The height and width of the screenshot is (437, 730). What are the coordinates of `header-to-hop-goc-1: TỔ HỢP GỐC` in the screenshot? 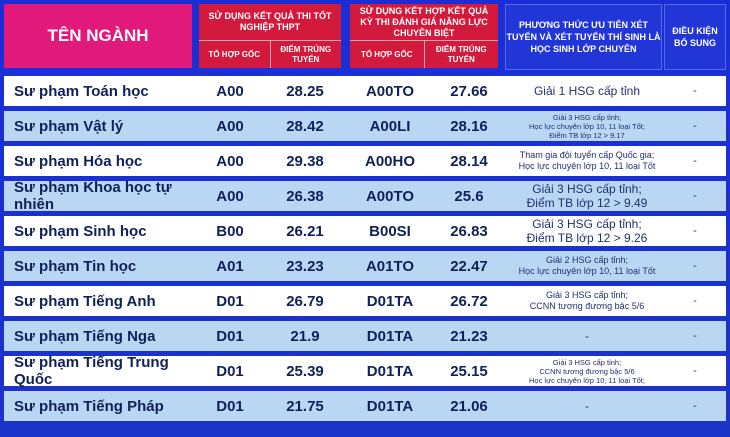 It's located at (234, 54).